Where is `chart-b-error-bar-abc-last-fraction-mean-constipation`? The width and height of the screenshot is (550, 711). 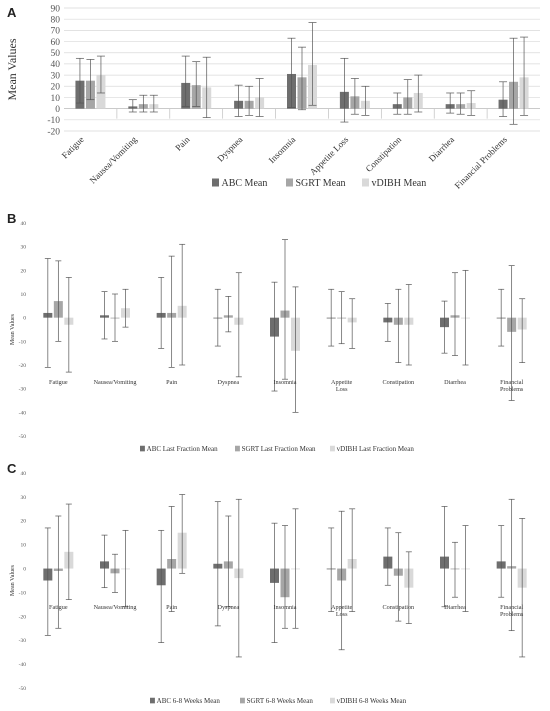 chart-b-error-bar-abc-last-fraction-mean-constipation is located at coordinates (387, 322).